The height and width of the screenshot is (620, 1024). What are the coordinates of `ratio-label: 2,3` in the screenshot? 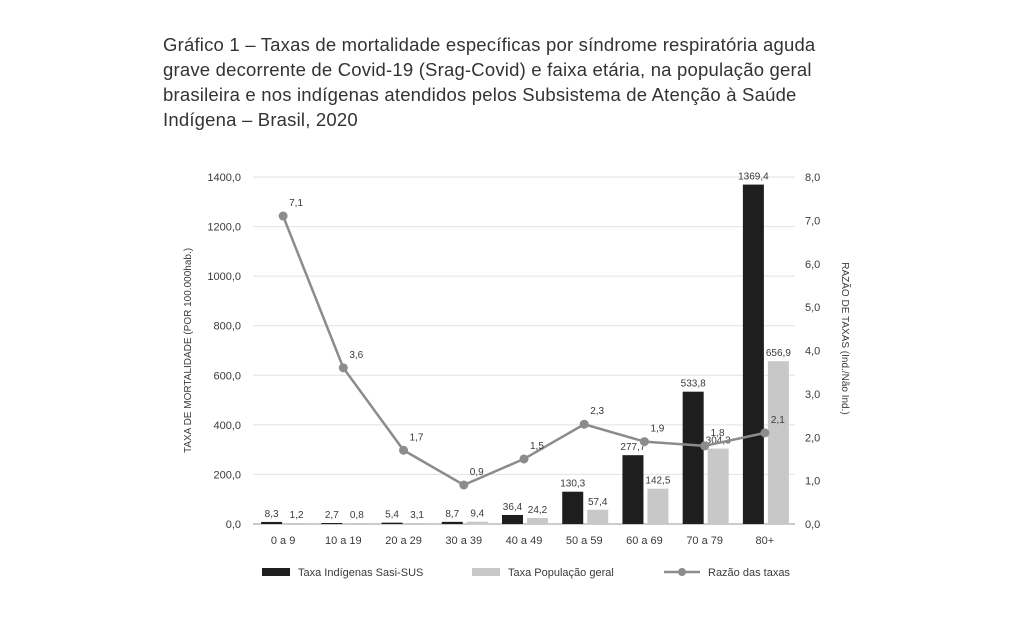 It's located at (597, 411).